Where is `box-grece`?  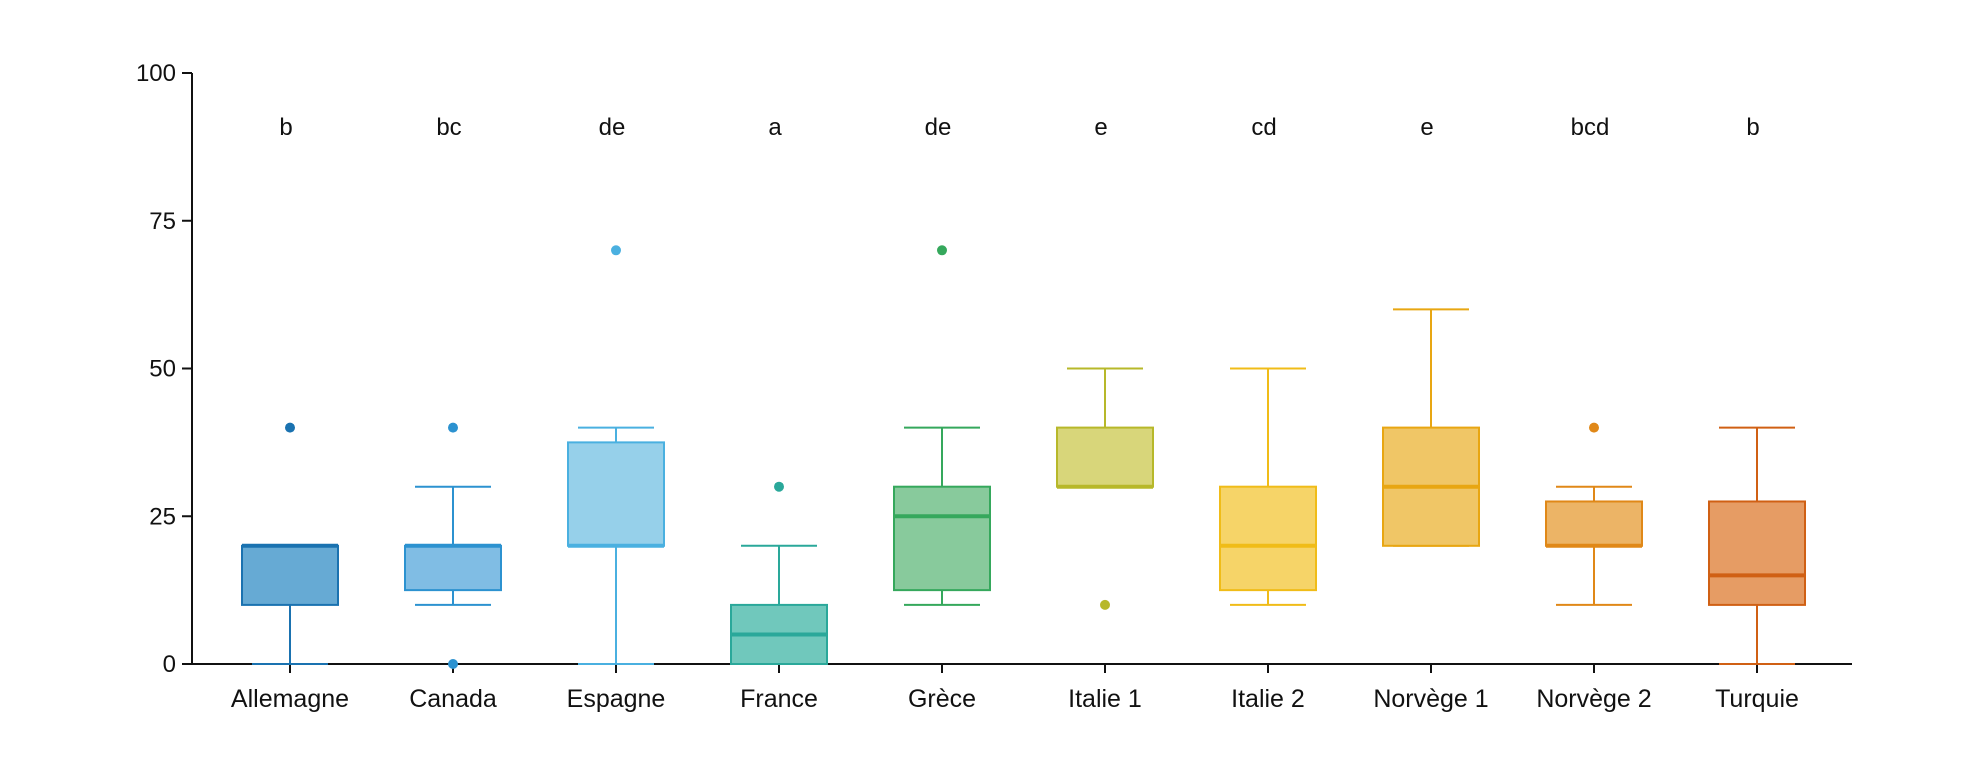 box-grece is located at coordinates (942, 425).